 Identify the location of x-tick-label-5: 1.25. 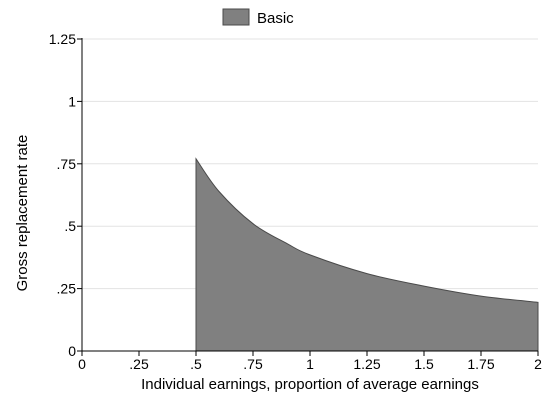
(366, 364).